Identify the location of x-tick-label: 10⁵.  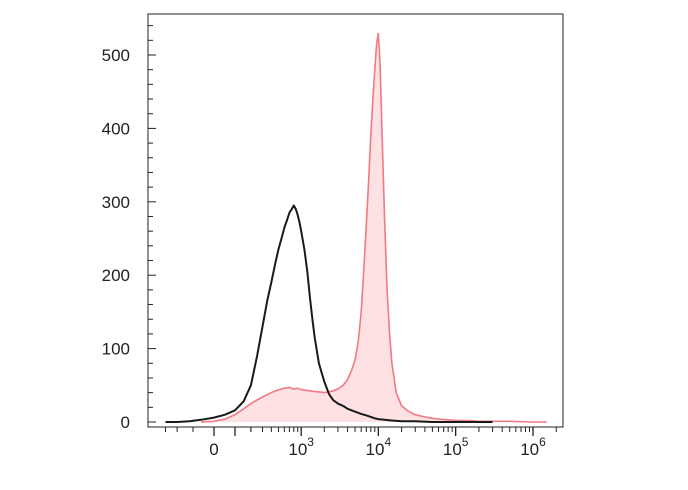
(456, 447).